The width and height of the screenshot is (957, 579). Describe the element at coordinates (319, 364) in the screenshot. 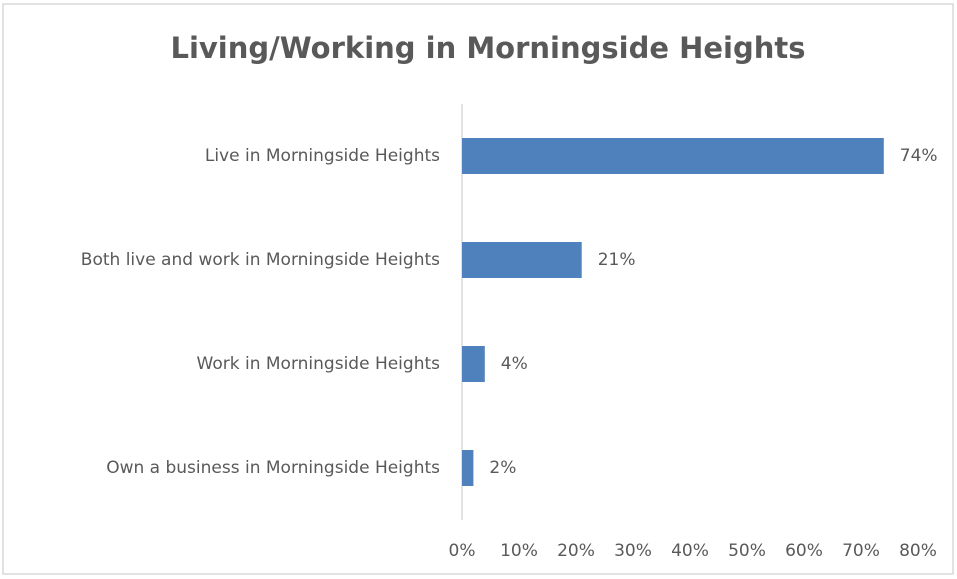

I see `y-tick-label: Work in Morningside Heights` at that location.